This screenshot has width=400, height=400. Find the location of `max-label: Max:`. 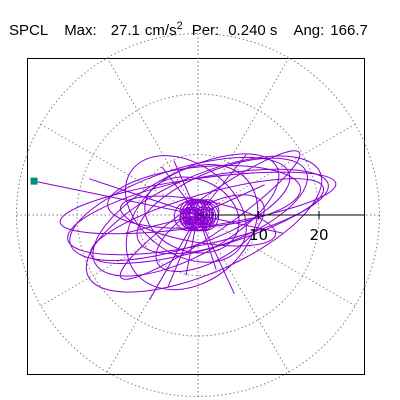

max-label: Max: is located at coordinates (80, 30).